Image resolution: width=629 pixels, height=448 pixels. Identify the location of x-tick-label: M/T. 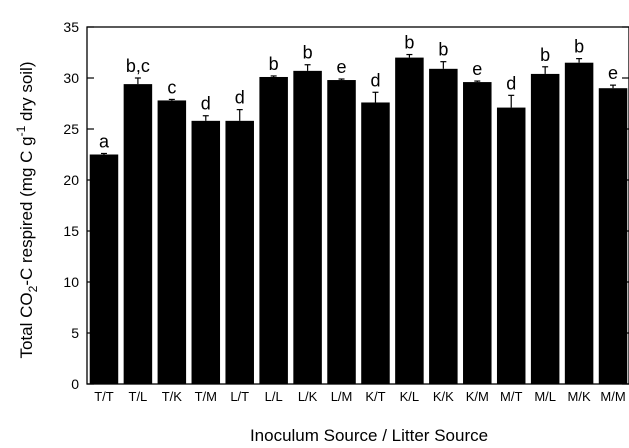
(511, 396).